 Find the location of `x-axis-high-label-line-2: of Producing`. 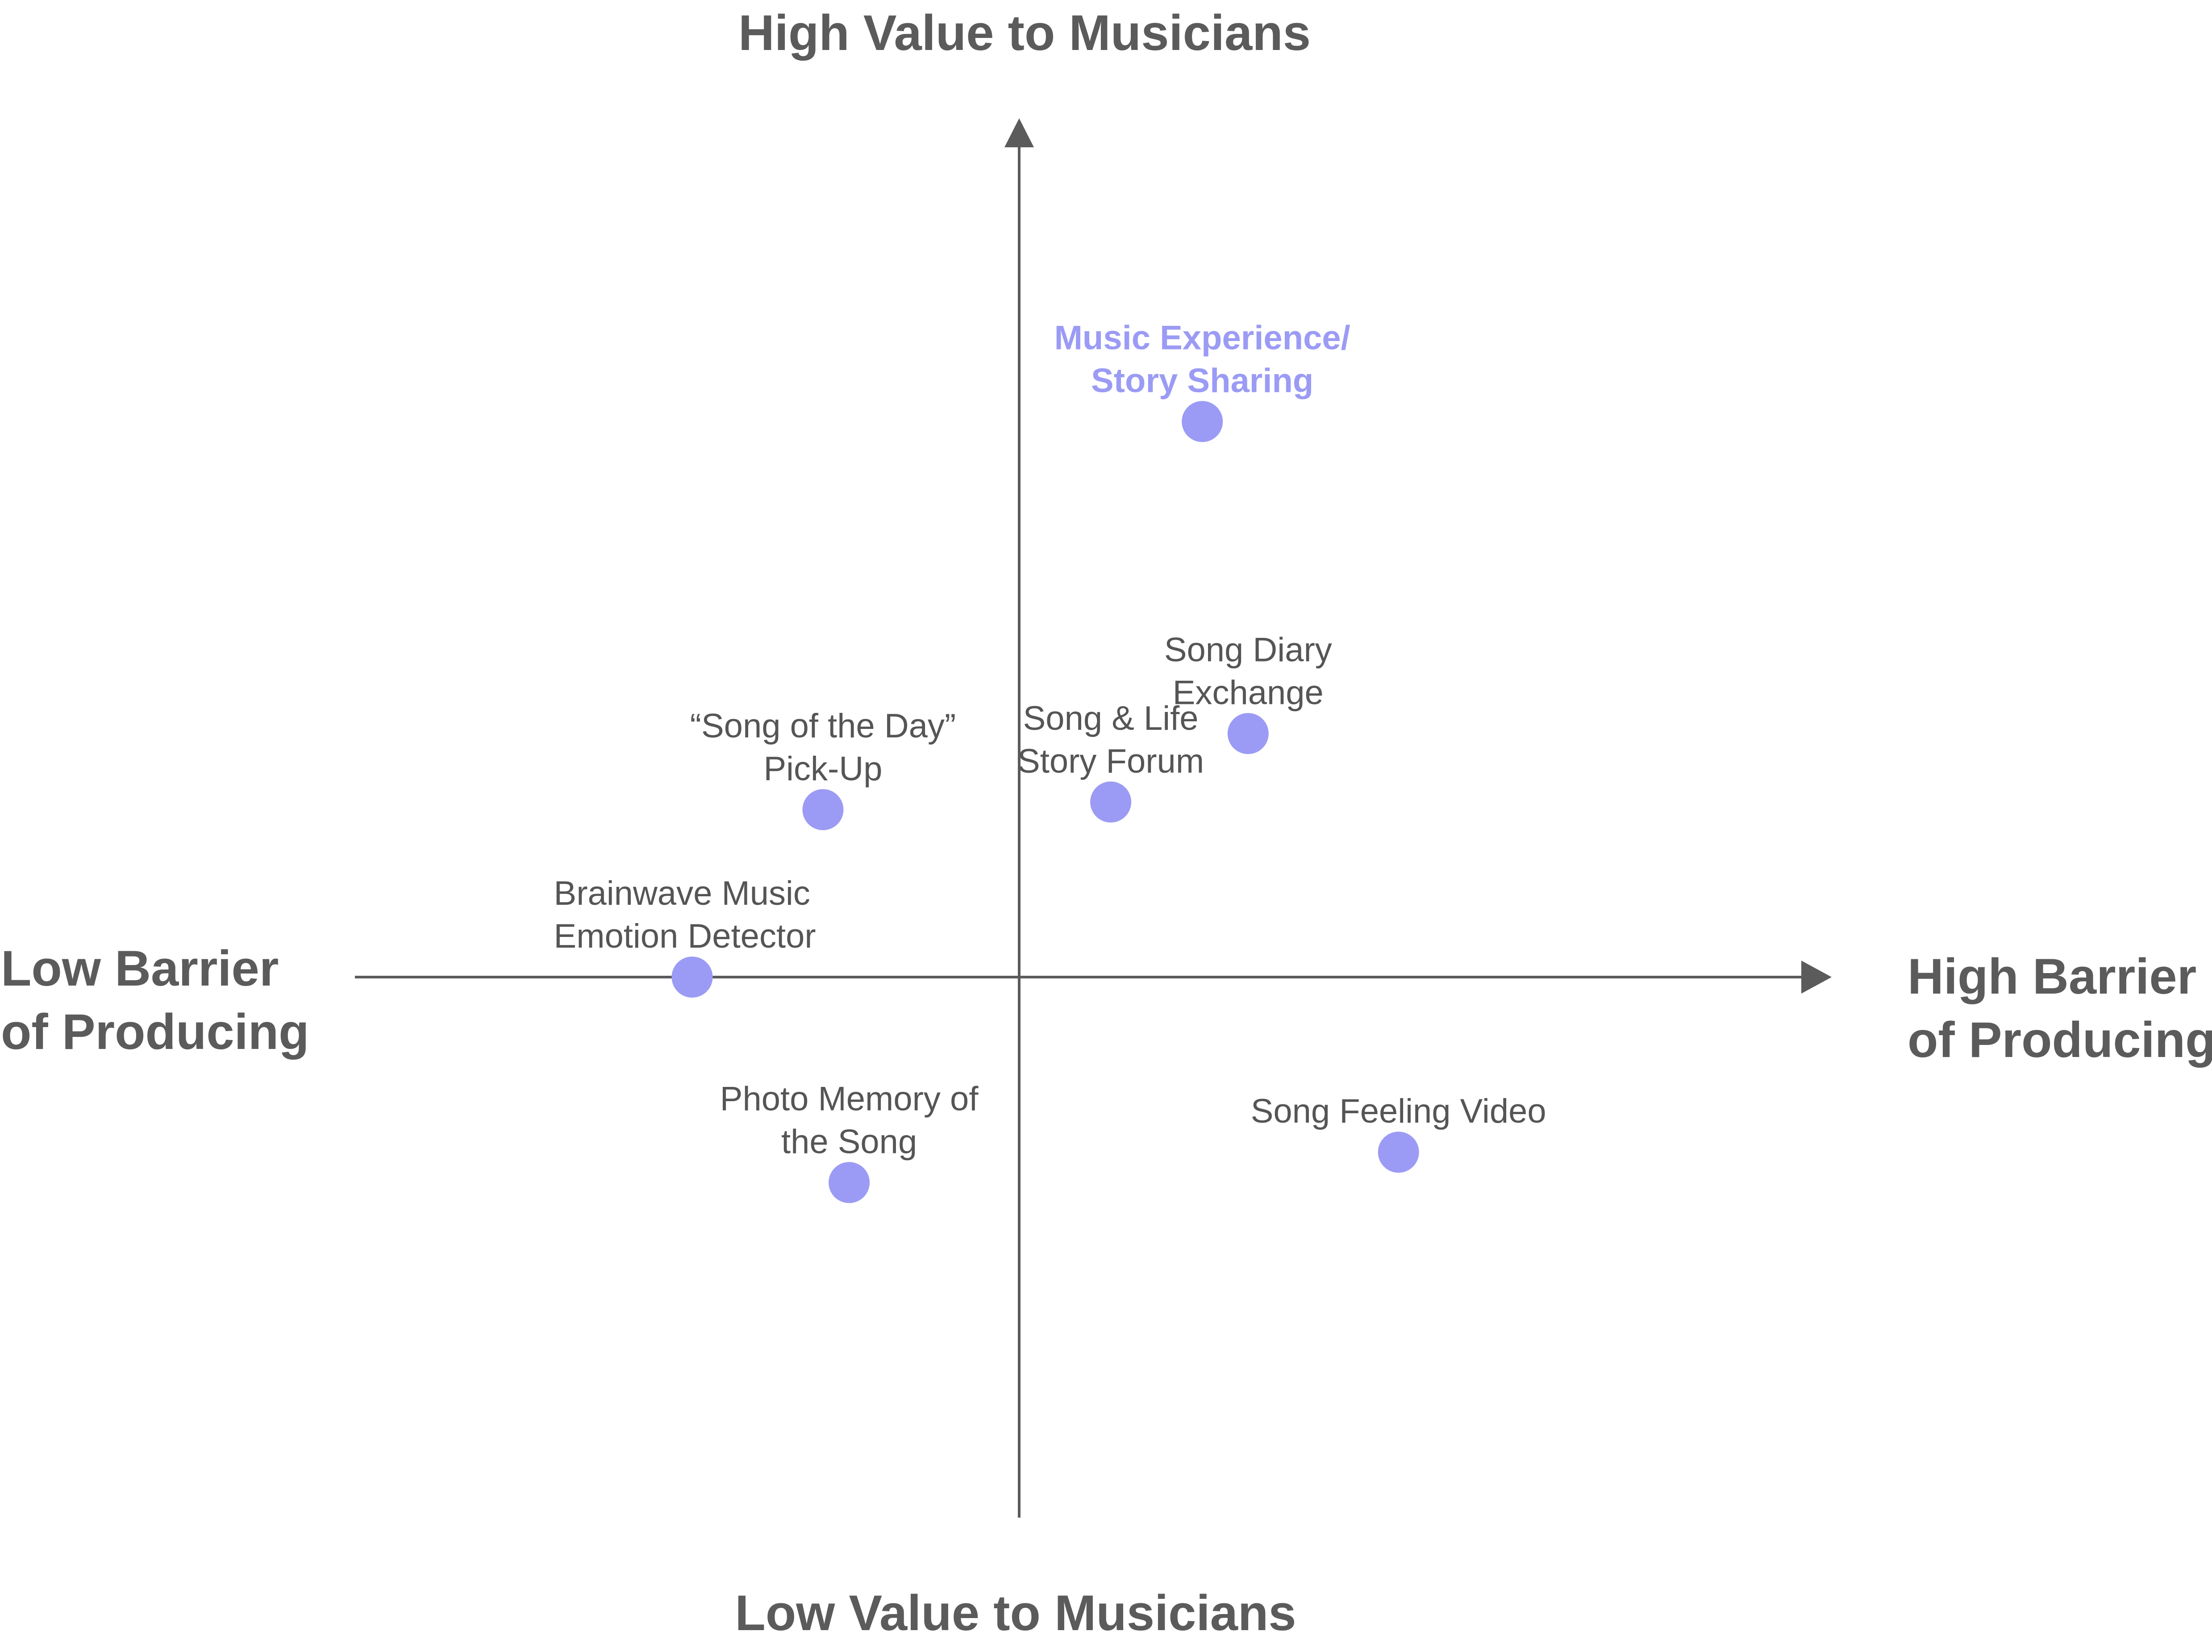

x-axis-high-label-line-2: of Producing is located at coordinates (2060, 1040).